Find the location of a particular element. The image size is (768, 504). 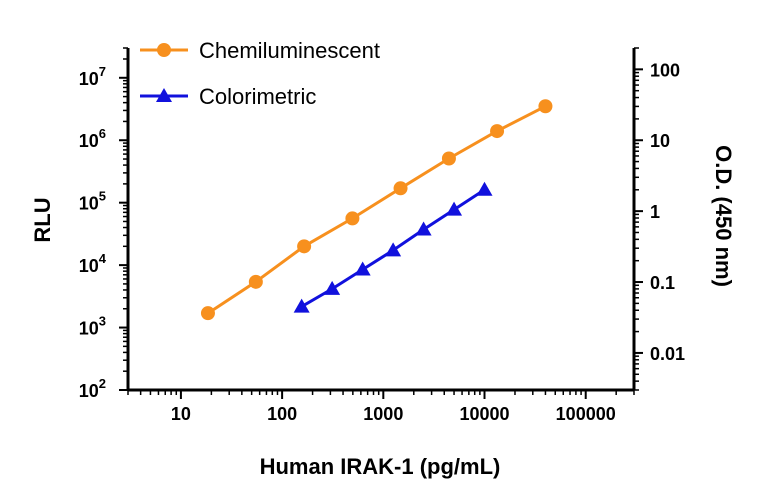

y-left-tick-label: 10⁶ is located at coordinates (92, 138).